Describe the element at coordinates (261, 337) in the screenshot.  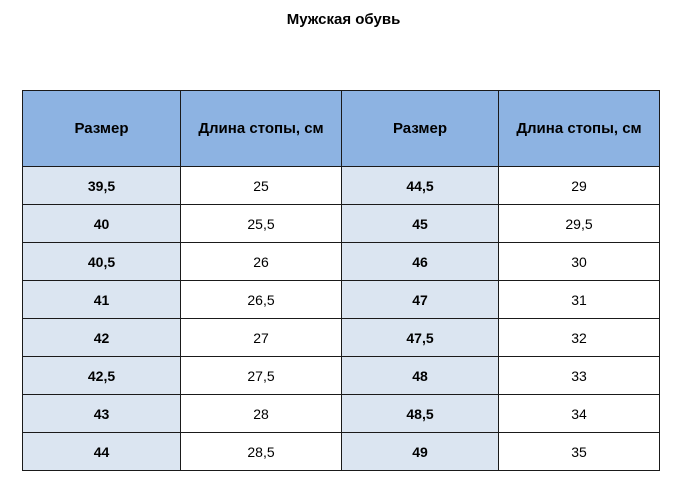
I see `foot-length-cell: 27` at that location.